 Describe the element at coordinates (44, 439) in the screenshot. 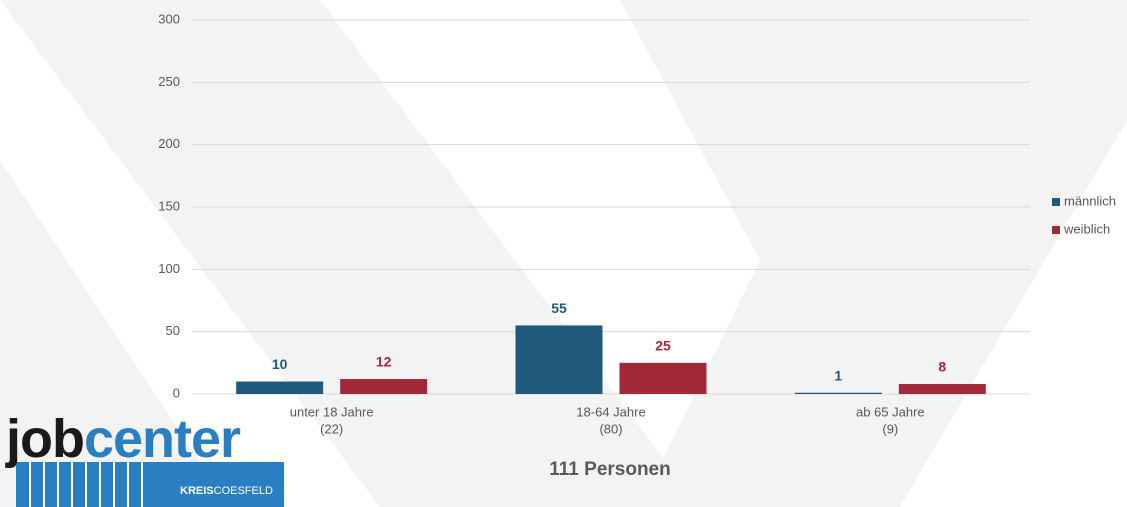

I see `logo-part: job` at that location.